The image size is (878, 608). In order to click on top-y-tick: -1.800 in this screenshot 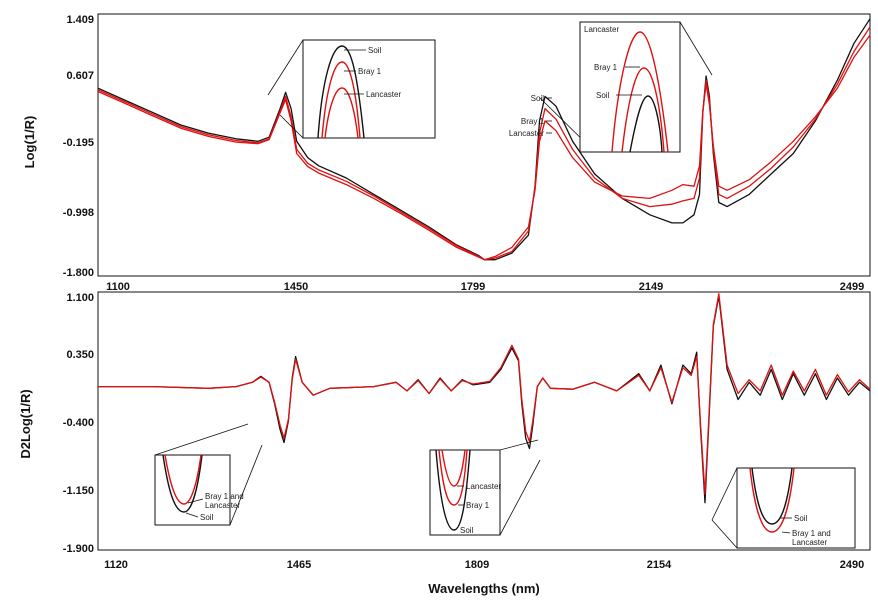, I will do `click(78, 273)`.